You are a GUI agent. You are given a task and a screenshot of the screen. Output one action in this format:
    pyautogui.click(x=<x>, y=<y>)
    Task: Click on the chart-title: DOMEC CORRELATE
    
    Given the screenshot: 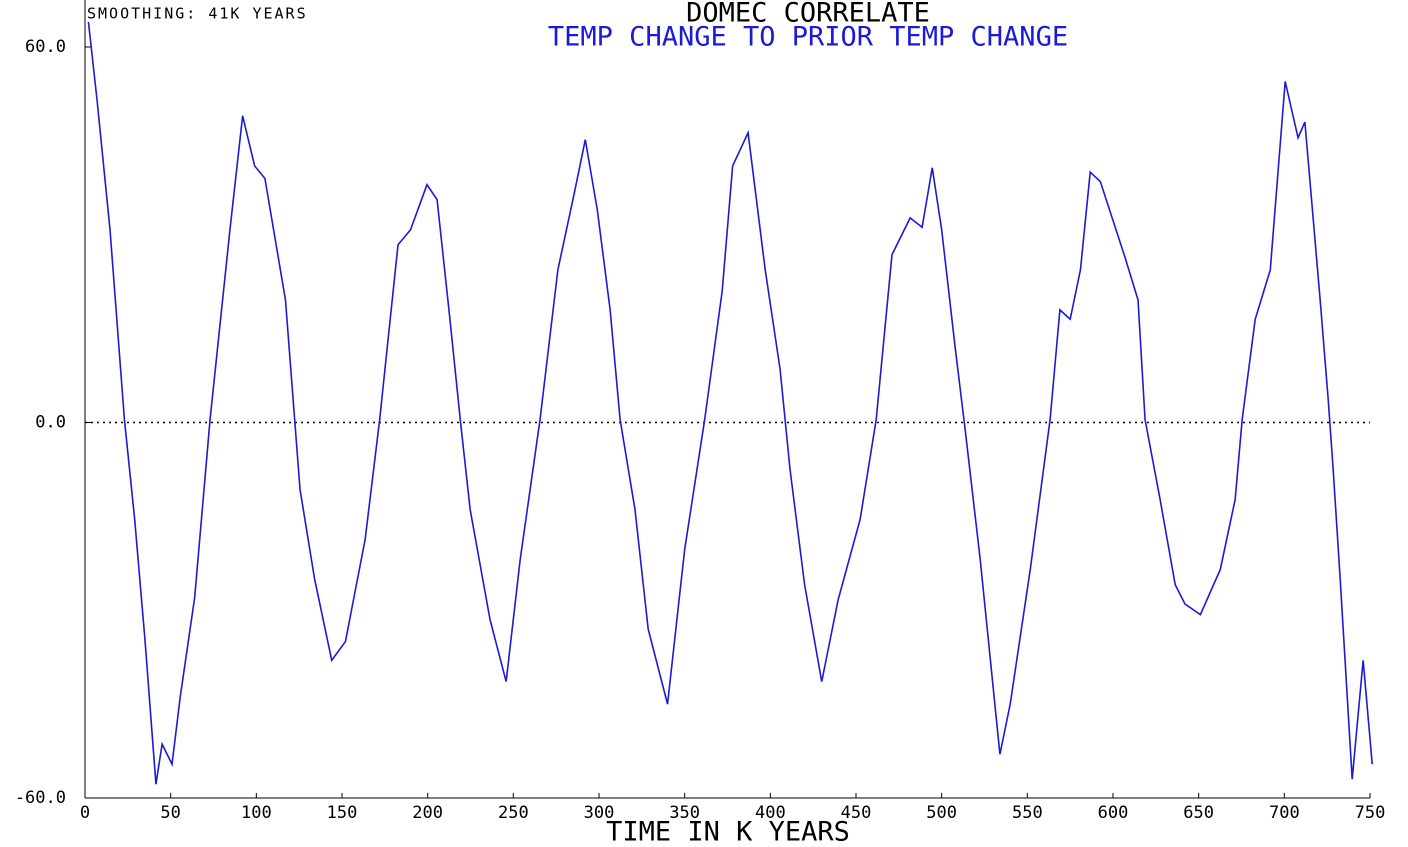 What is the action you would take?
    pyautogui.click(x=808, y=14)
    